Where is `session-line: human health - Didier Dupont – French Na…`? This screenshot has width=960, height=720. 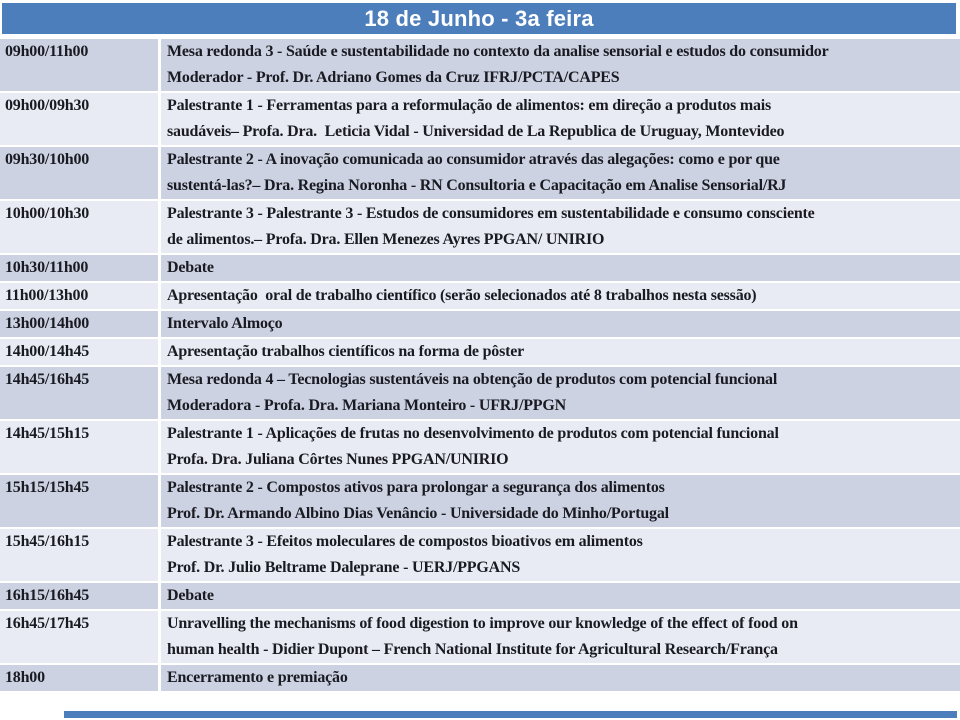
session-line: human health - Didier Dupont – French Na… is located at coordinates (472, 649).